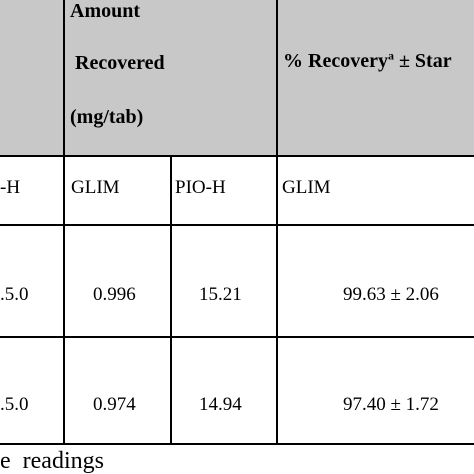 This screenshot has height=474, width=474. I want to click on row2-glim: 0.974, so click(114, 404).